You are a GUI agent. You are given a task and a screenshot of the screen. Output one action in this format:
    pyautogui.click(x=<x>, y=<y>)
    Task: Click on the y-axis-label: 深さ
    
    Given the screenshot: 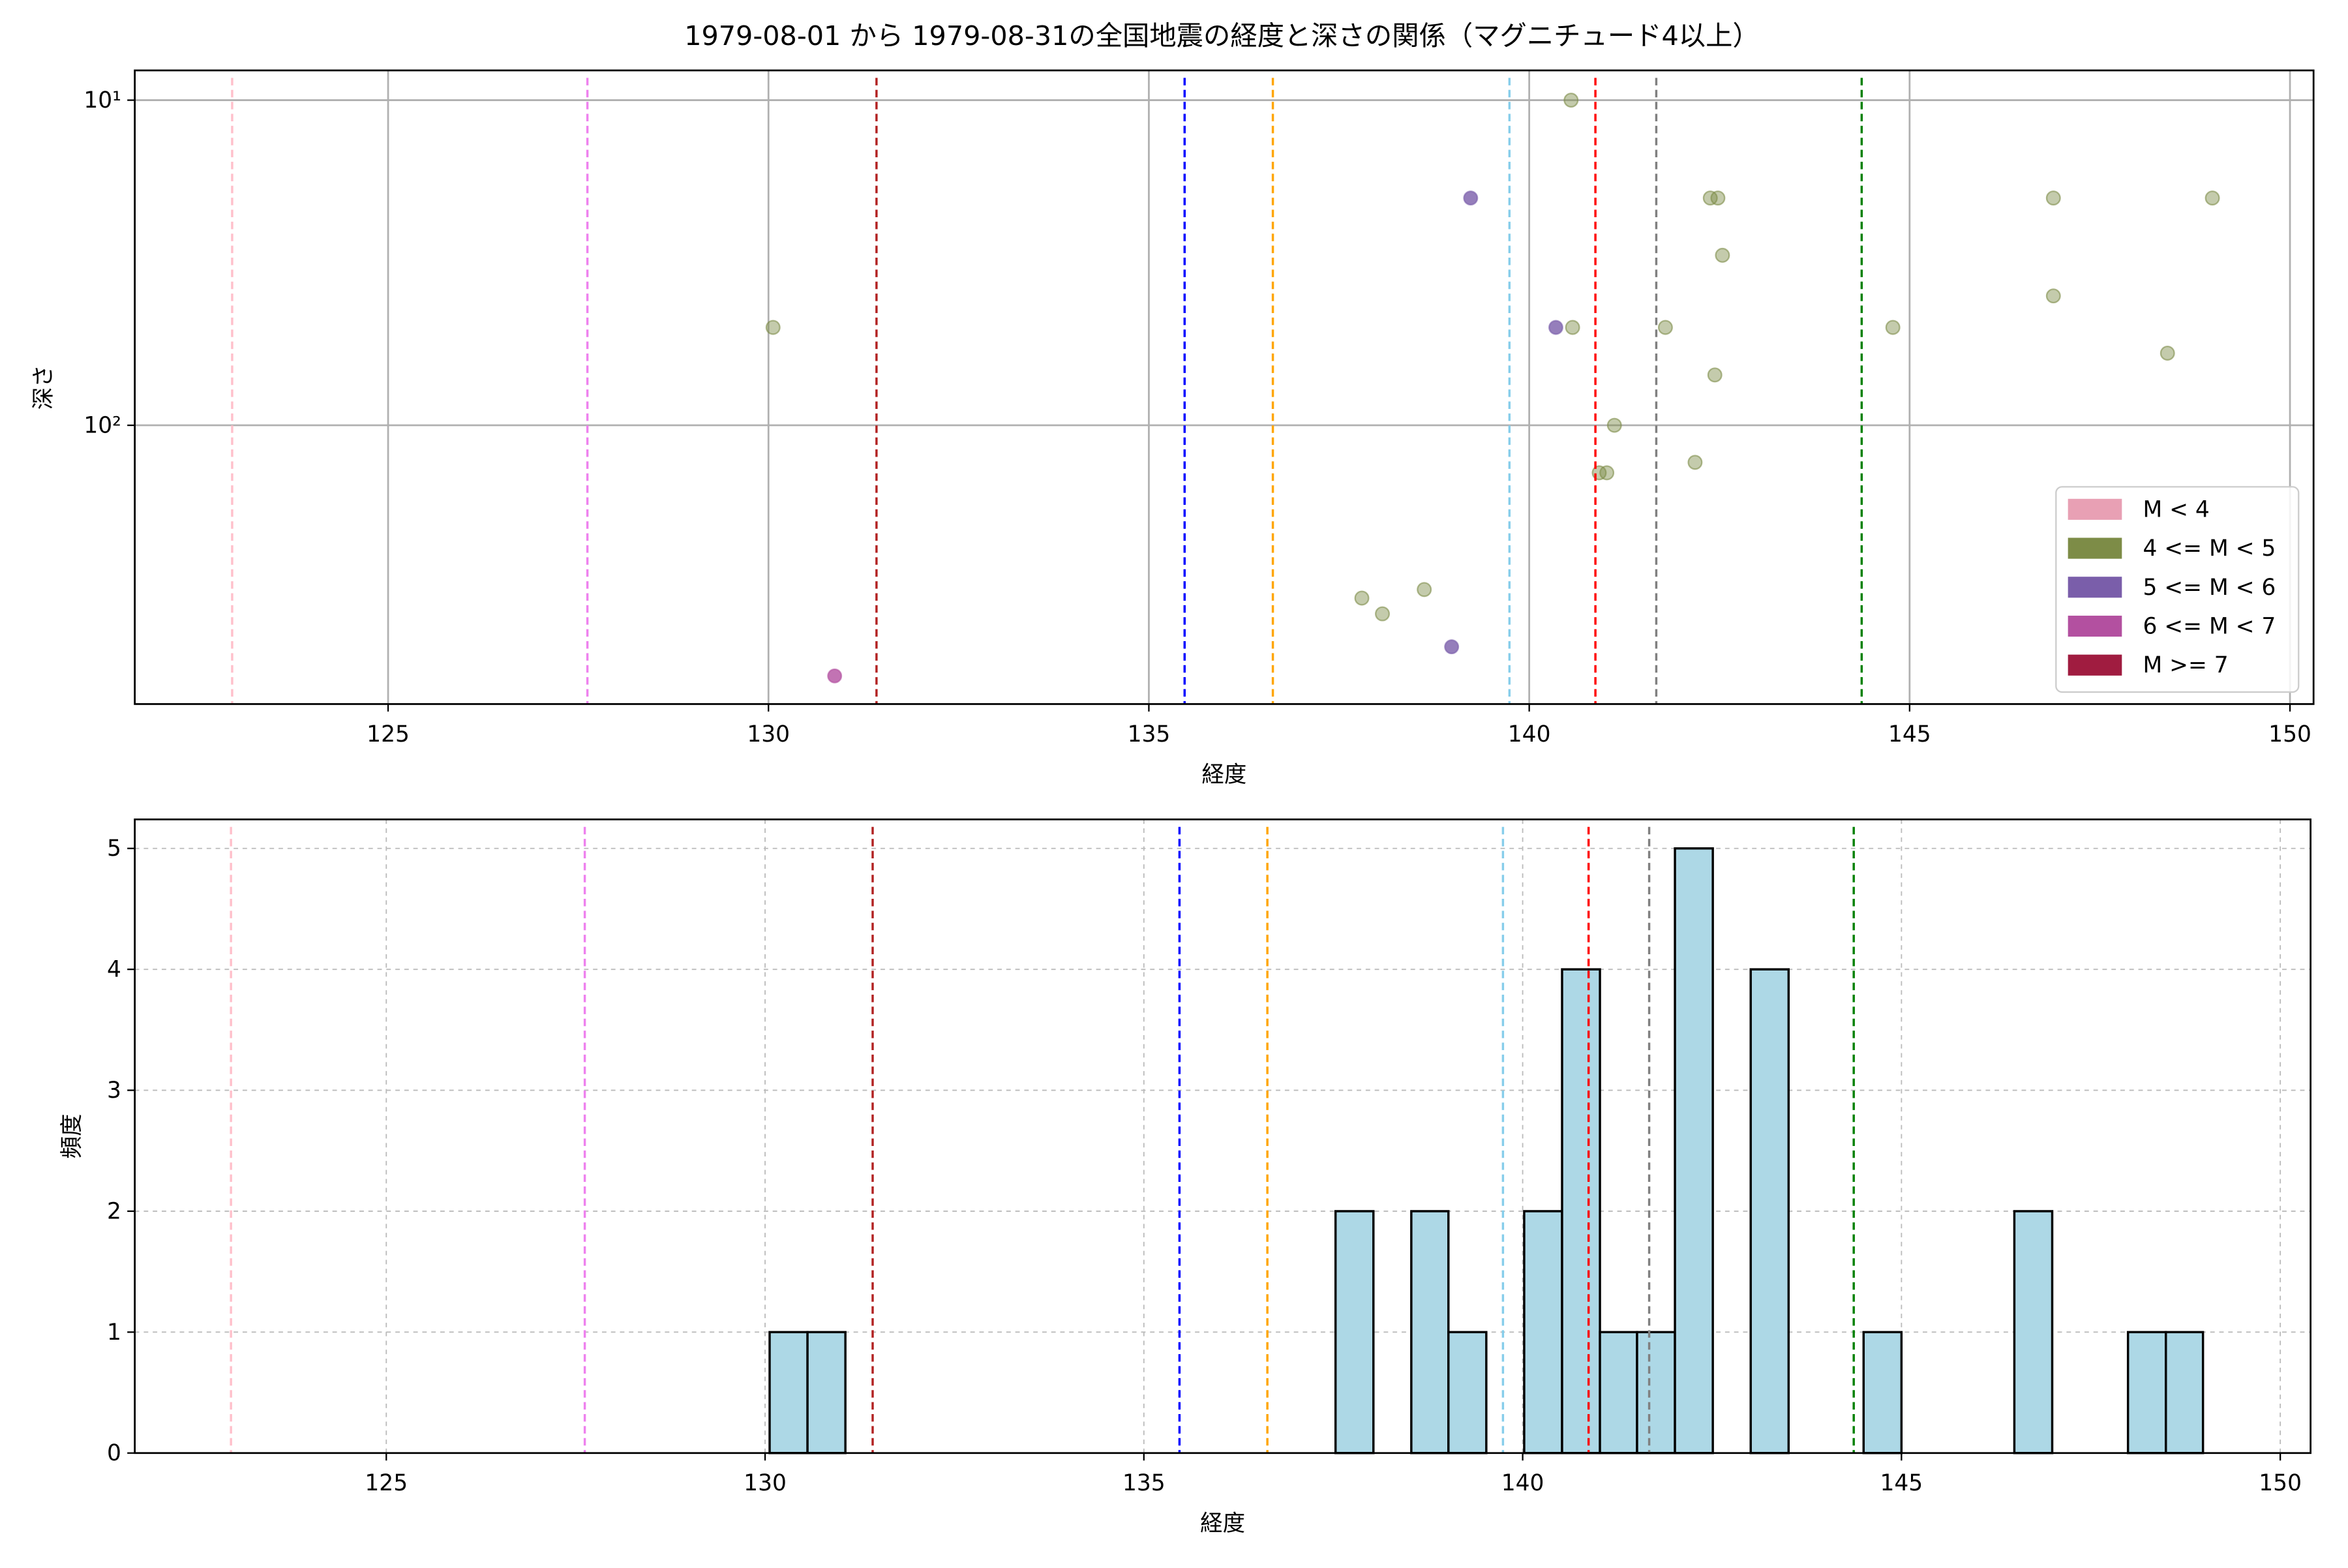 What is the action you would take?
    pyautogui.click(x=44, y=387)
    